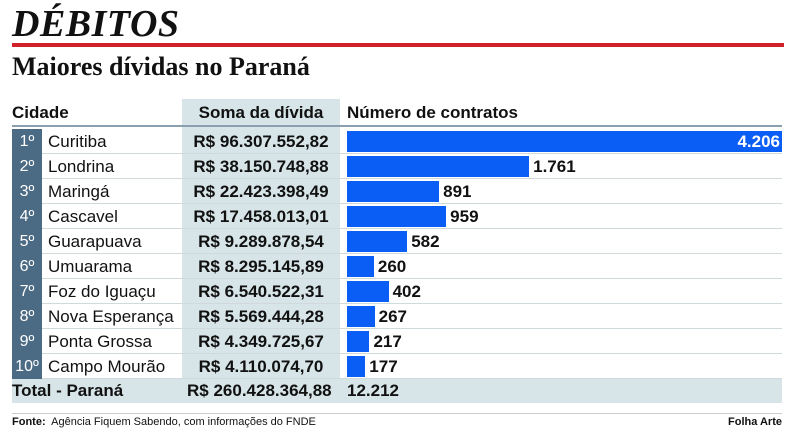  I want to click on table-row: 1º Curitiba R$ 96.307.552,82 4.206, so click(397, 141).